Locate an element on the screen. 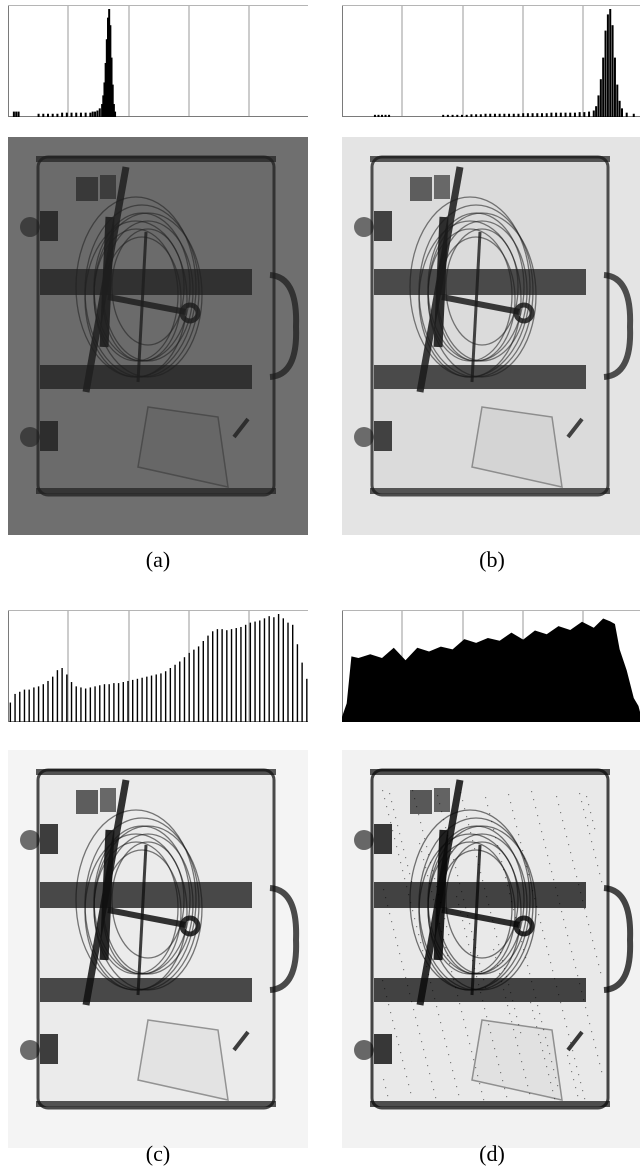 Image resolution: width=640 pixels, height=1171 pixels. histogram-b is located at coordinates (491, 61).